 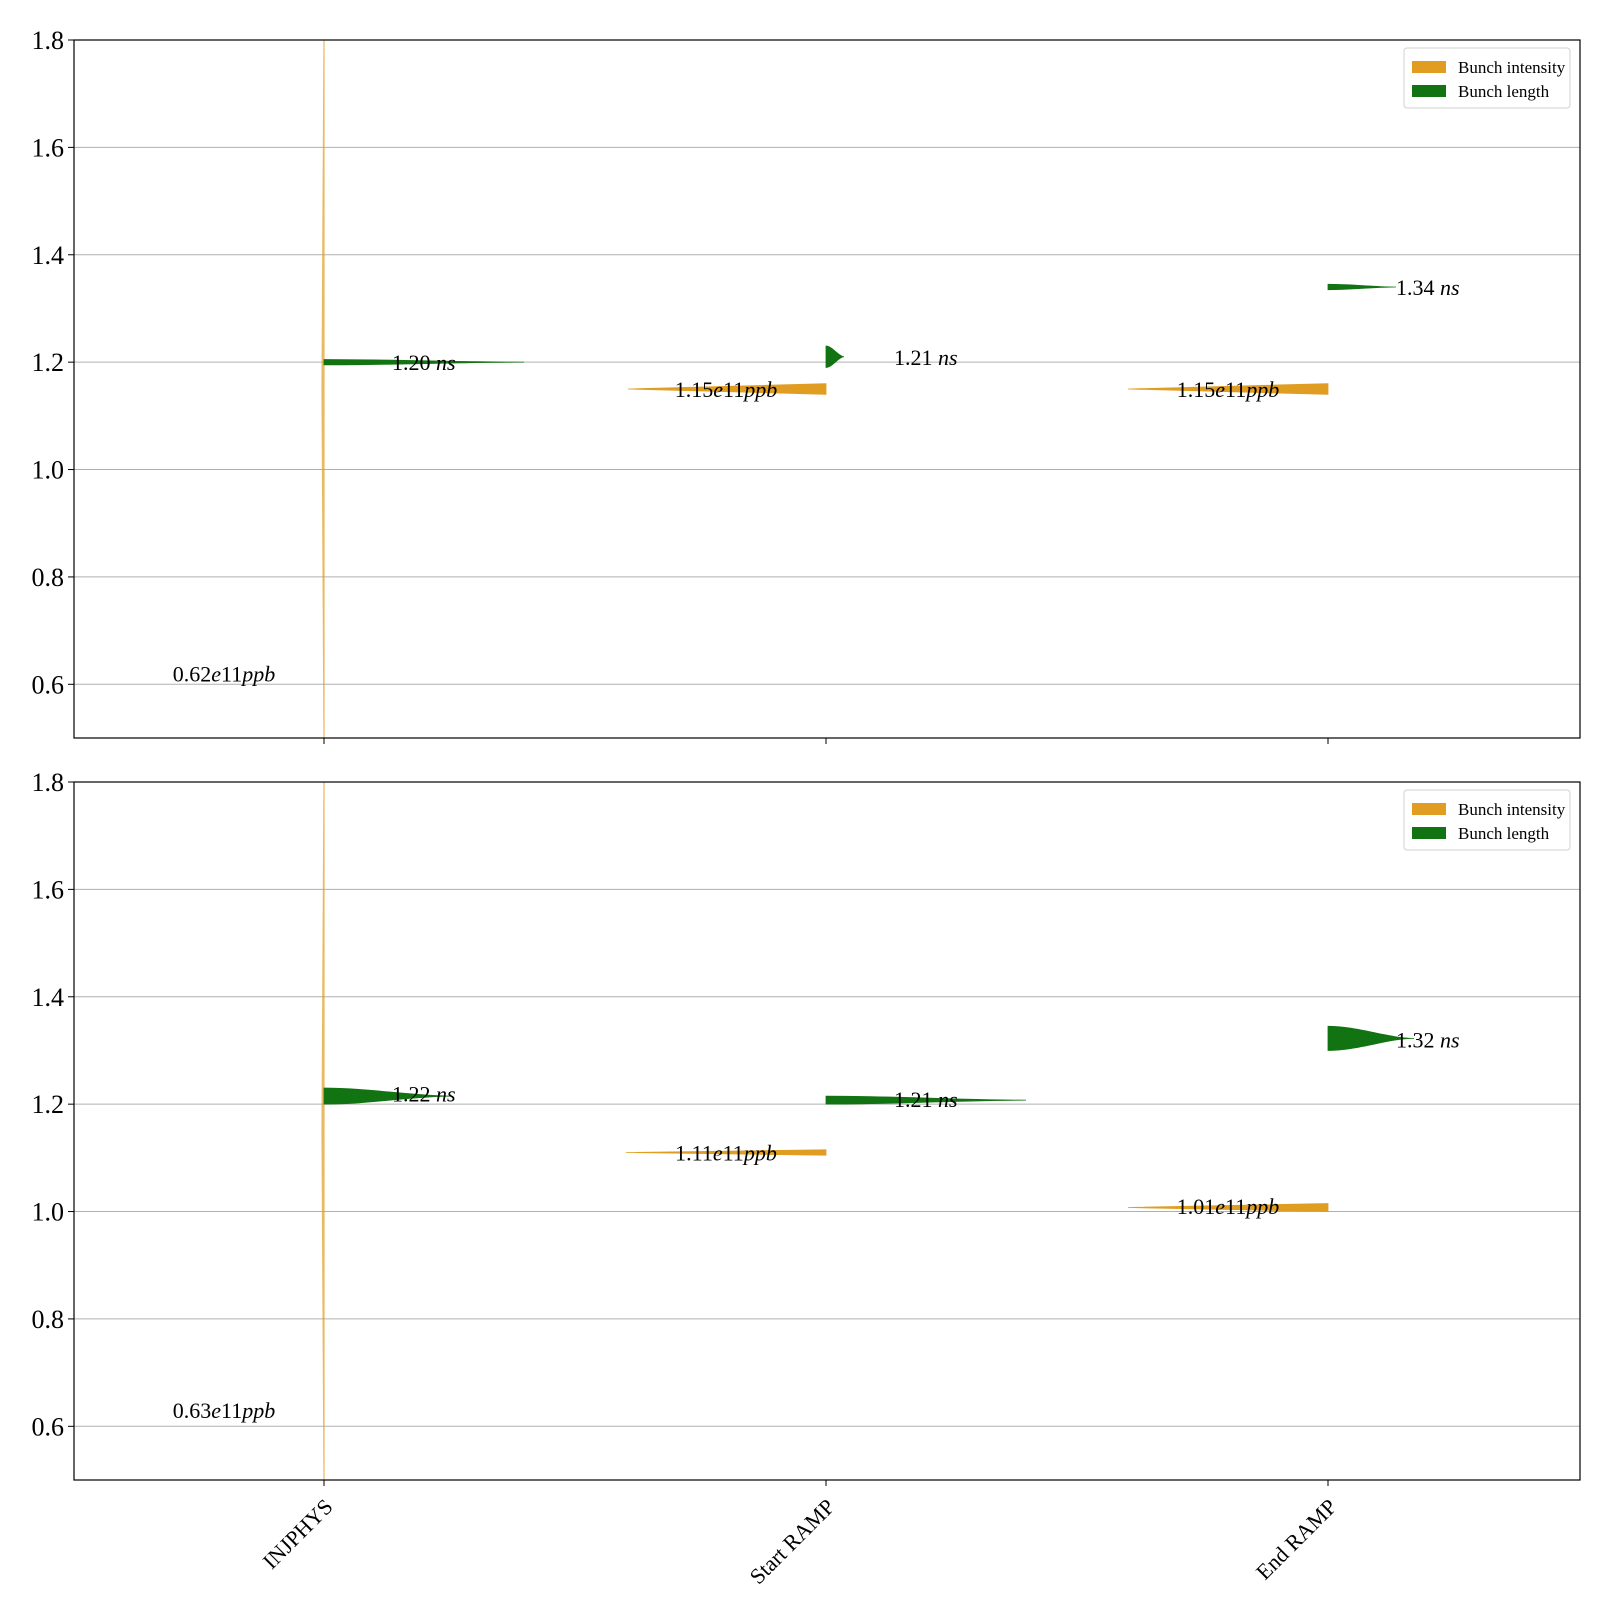 I want to click on x-tick-label: Start RAMP, so click(x=791, y=1541).